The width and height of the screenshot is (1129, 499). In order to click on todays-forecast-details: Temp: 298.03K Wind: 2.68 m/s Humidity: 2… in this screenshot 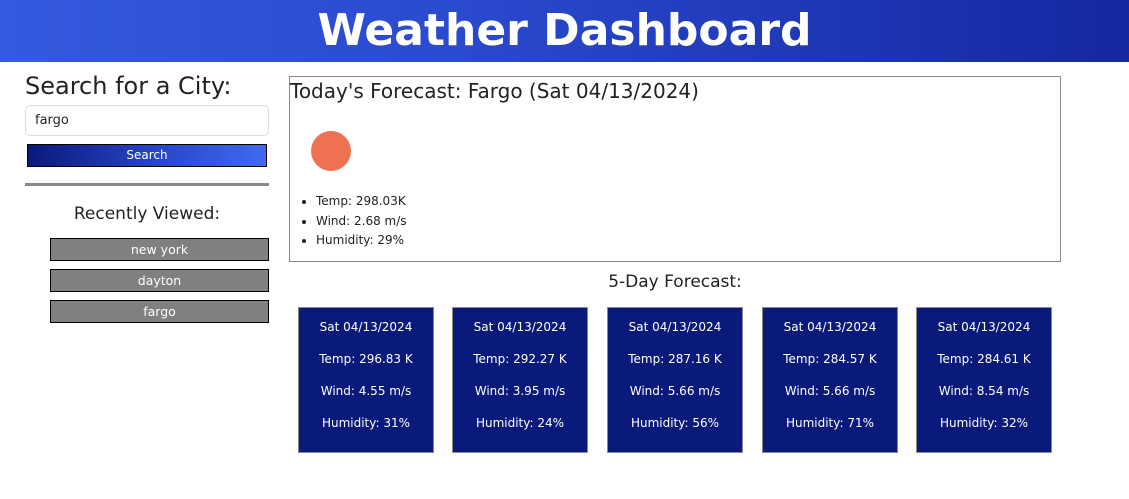, I will do `click(361, 221)`.